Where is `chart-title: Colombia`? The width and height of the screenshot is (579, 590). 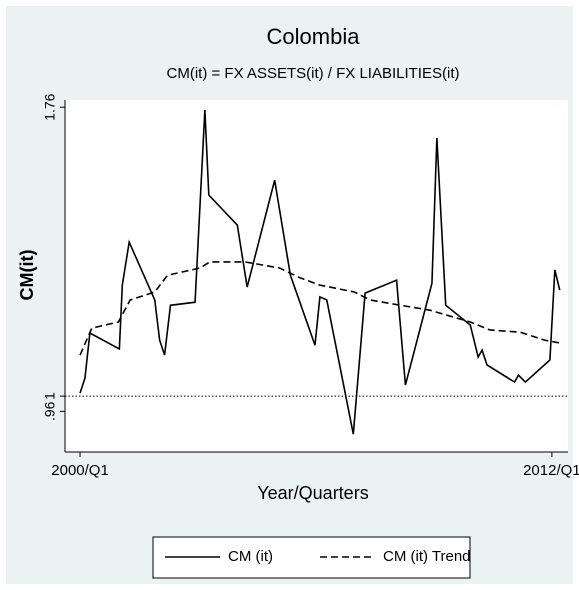
chart-title: Colombia is located at coordinates (314, 36).